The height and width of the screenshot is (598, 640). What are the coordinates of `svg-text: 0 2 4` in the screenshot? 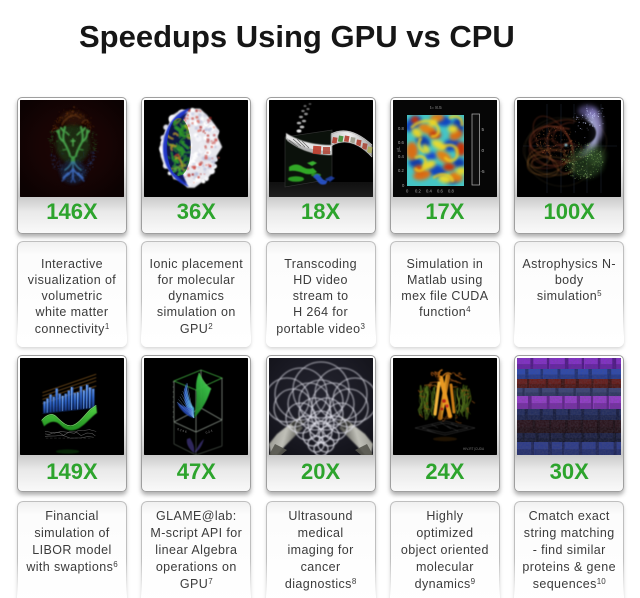 It's located at (209, 432).